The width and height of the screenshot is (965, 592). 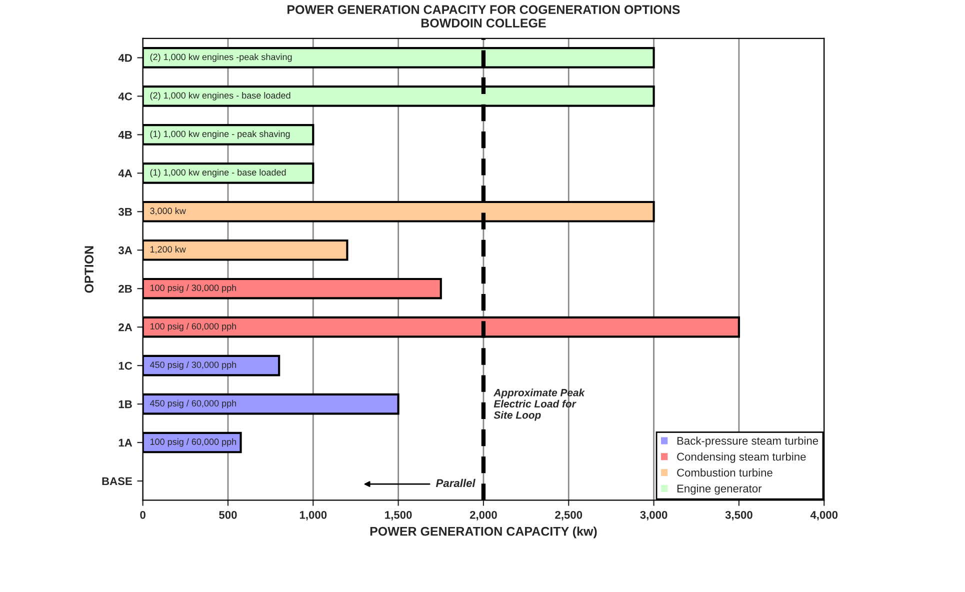 What do you see at coordinates (228, 514) in the screenshot?
I see `x-tick-label: 500` at bounding box center [228, 514].